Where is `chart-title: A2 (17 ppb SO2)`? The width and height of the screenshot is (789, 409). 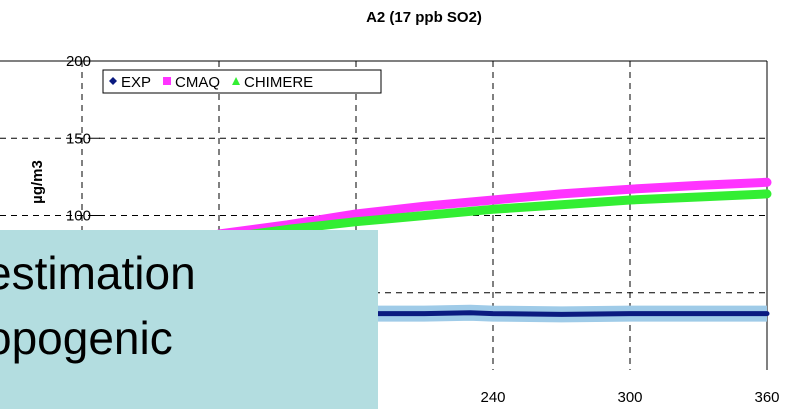
chart-title: A2 (17 ppb SO2) is located at coordinates (424, 17).